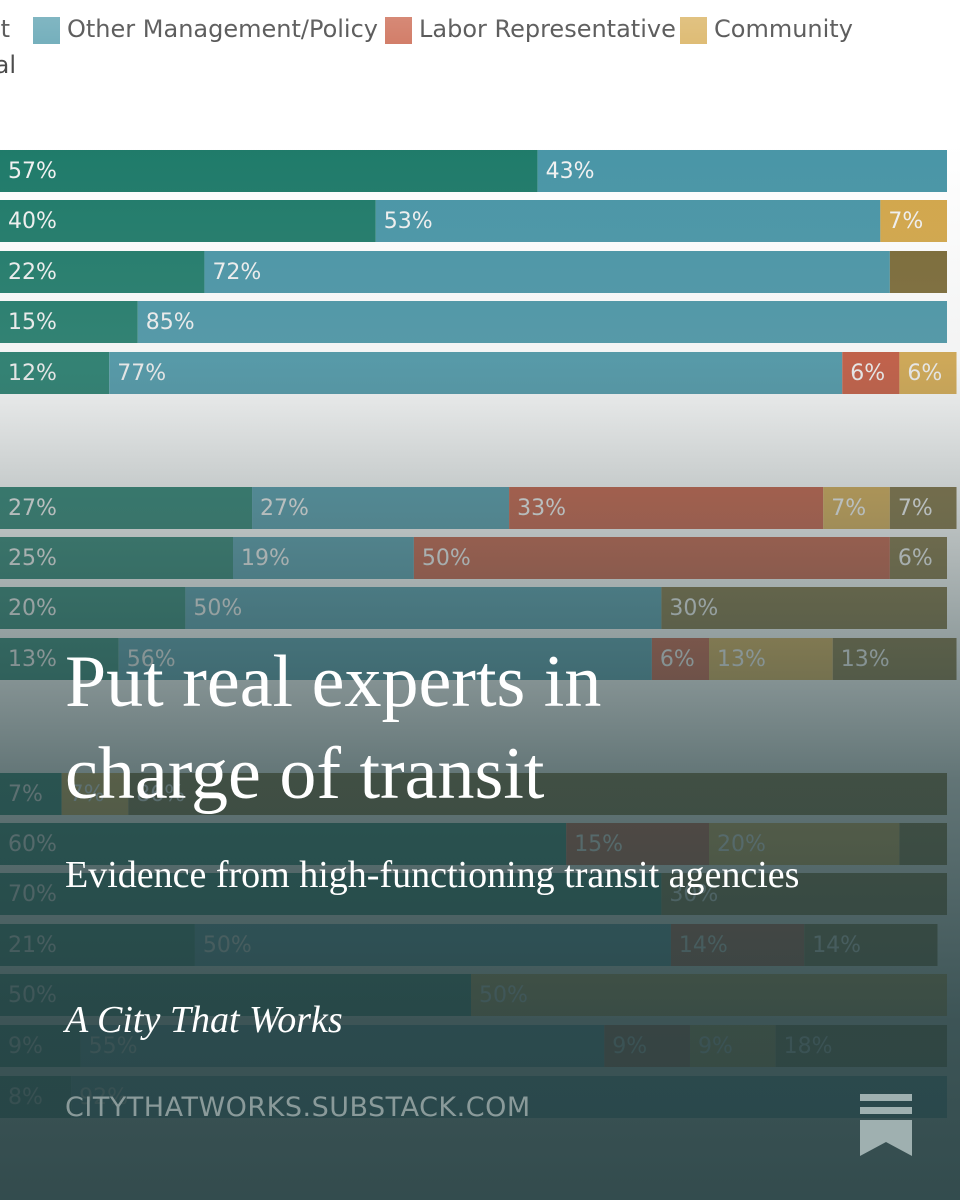 Image resolution: width=960 pixels, height=1200 pixels. Describe the element at coordinates (333, 728) in the screenshot. I see `post-title: Put real experts in charge of transit` at that location.